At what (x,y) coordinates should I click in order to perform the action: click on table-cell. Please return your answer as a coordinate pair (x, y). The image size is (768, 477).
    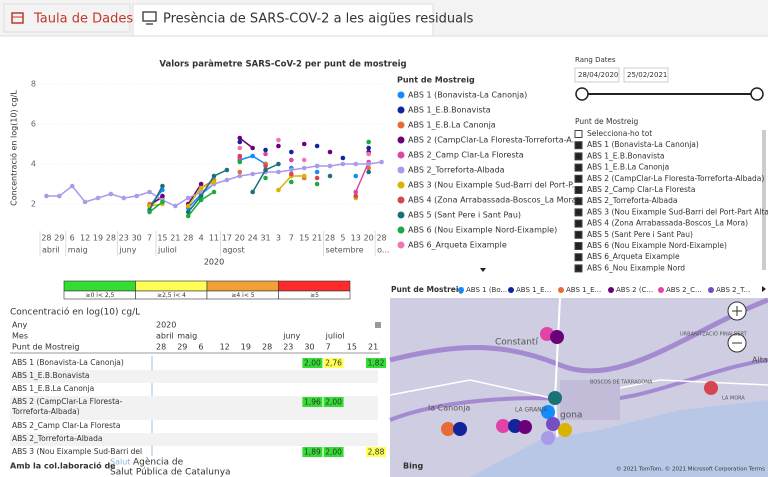
    Looking at the image, I should click on (376, 363).